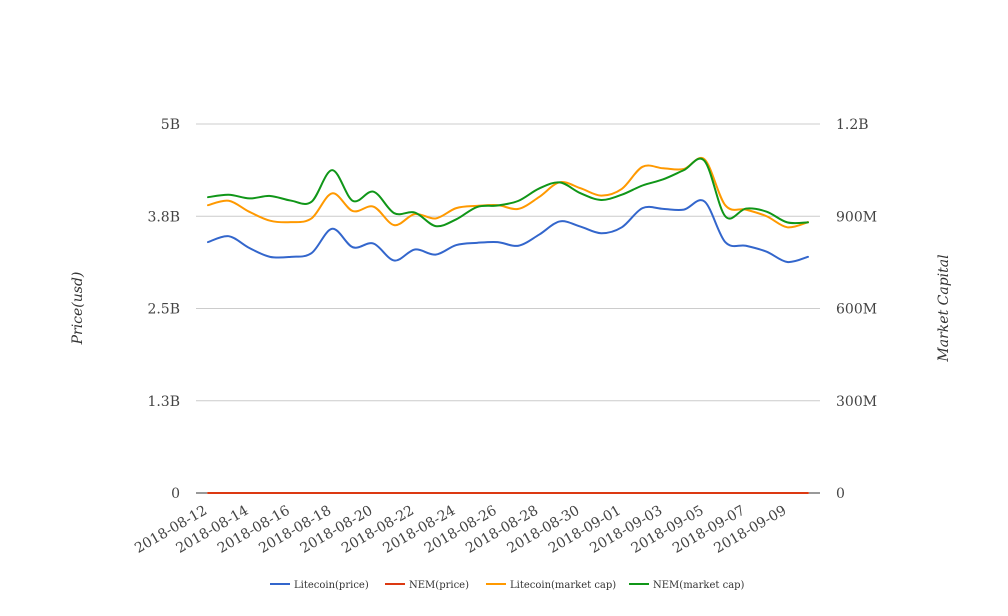 This screenshot has width=1008, height=616. What do you see at coordinates (508, 231) in the screenshot?
I see `series-line-litecoin-price` at bounding box center [508, 231].